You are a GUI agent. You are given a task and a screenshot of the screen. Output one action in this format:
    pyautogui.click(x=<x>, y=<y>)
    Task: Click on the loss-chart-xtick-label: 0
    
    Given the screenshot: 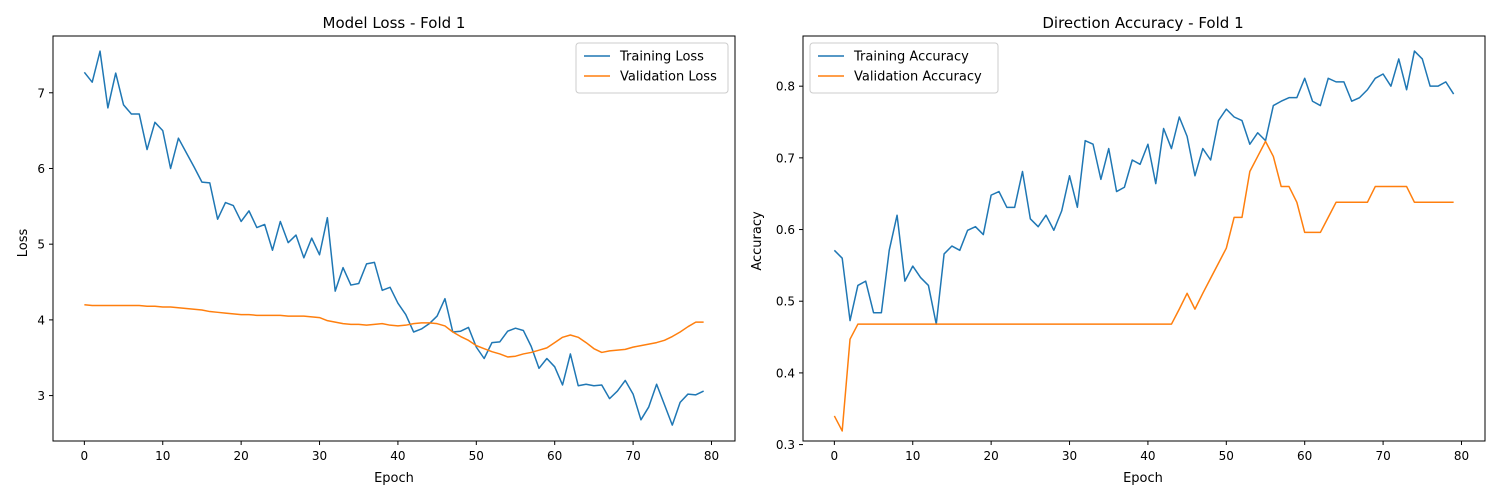 What is the action you would take?
    pyautogui.click(x=85, y=456)
    